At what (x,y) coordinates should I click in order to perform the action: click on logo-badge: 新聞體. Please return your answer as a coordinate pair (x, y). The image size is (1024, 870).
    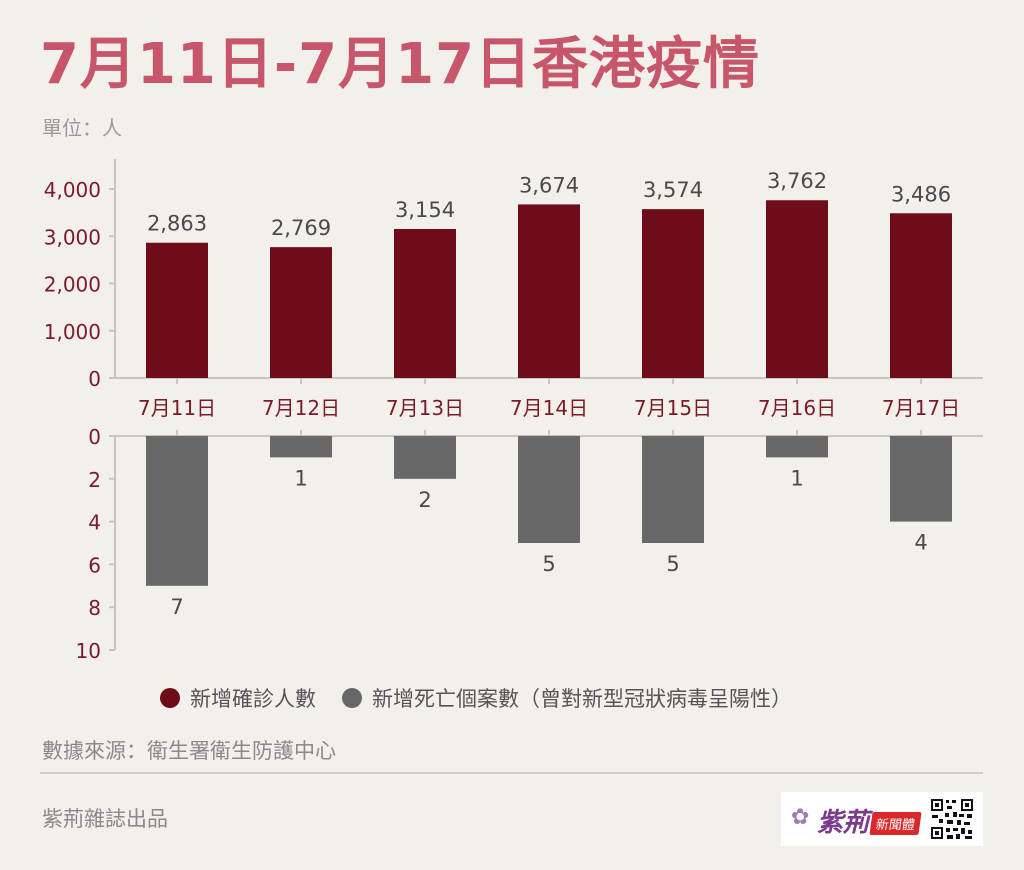
    Looking at the image, I should click on (895, 823).